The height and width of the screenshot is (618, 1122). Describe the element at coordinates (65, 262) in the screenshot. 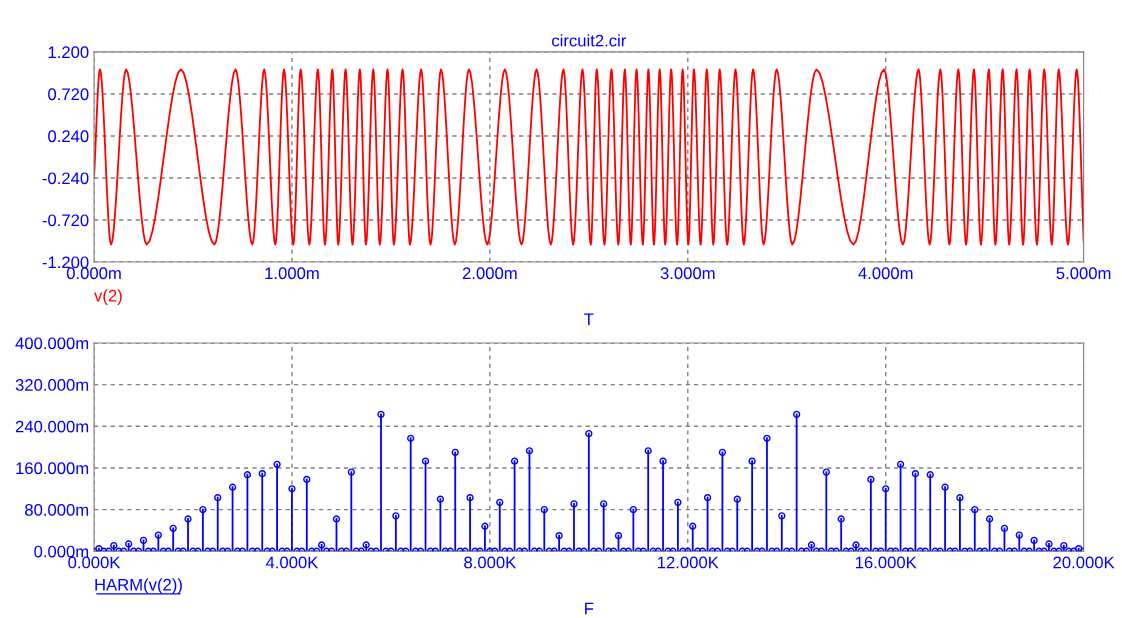

I see `y-tick-label: -1.200` at that location.